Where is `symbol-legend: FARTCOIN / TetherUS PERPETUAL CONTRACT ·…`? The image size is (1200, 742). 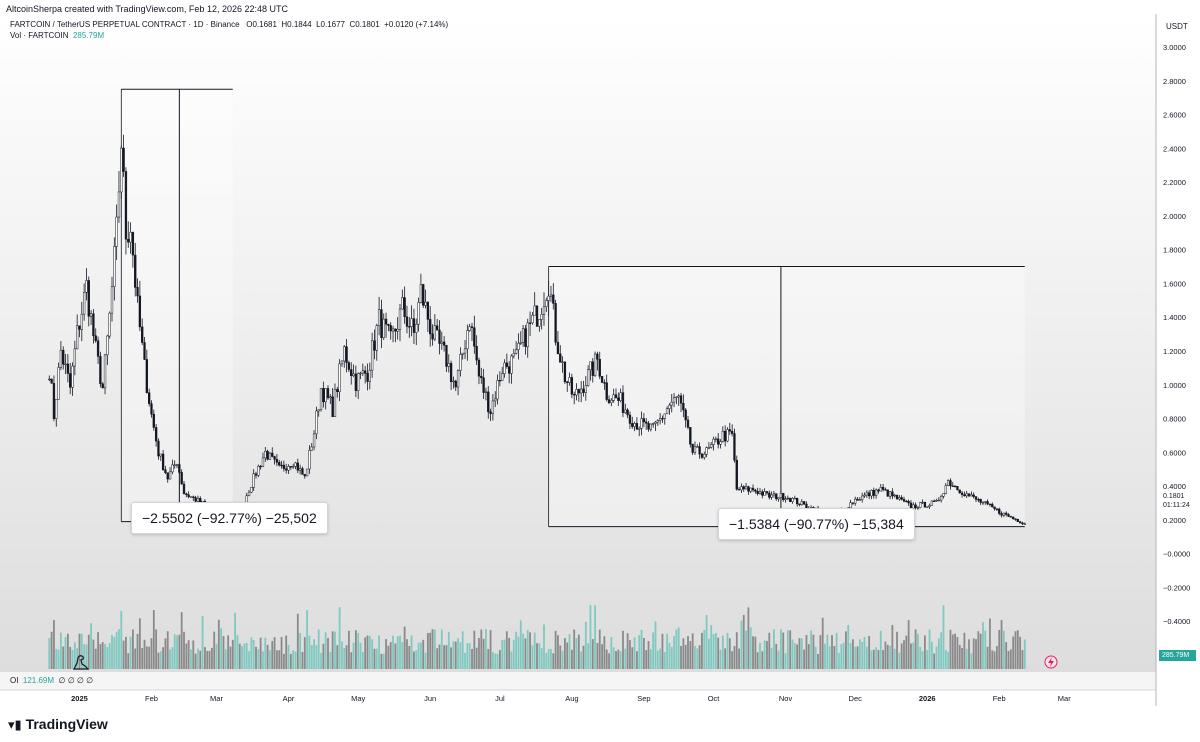 symbol-legend: FARTCOIN / TetherUS PERPETUAL CONTRACT ·… is located at coordinates (229, 24).